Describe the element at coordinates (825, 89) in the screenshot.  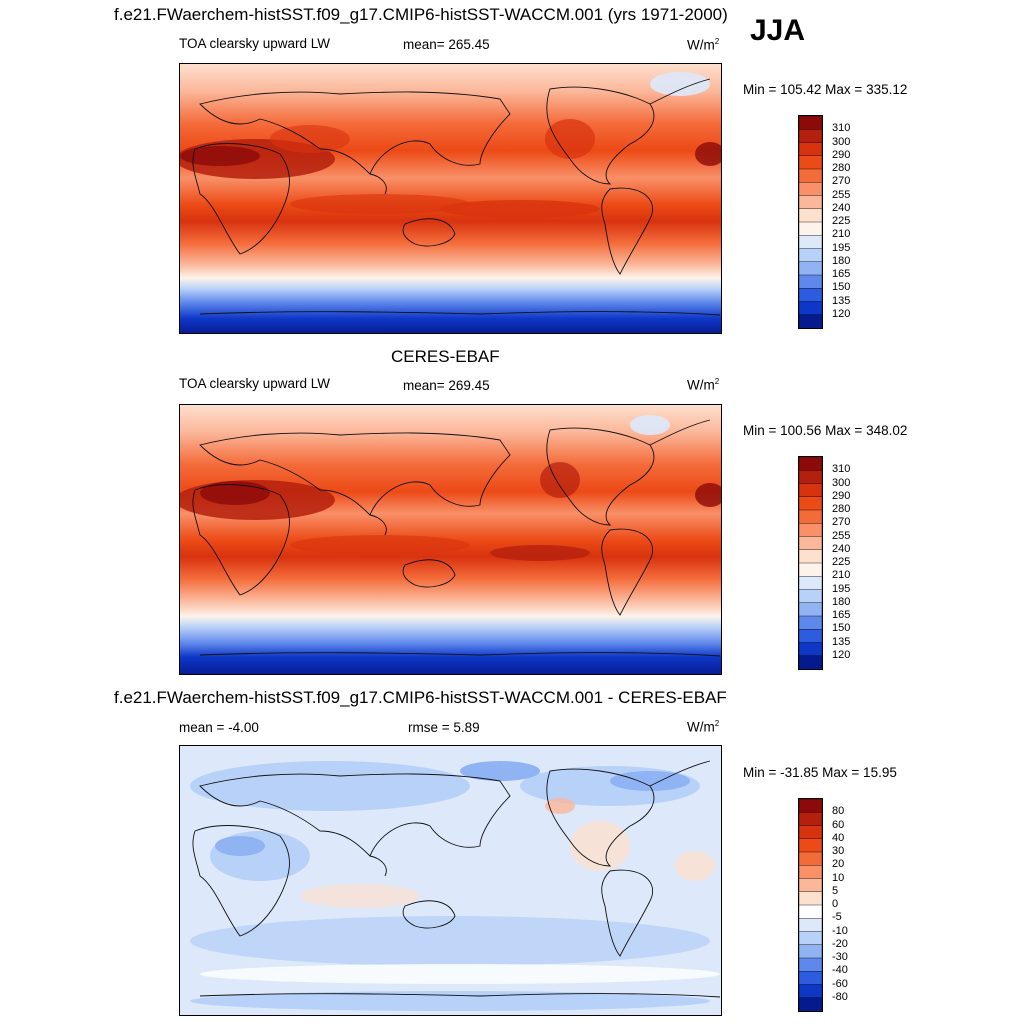
I see `panel1-minmax: Min = 105.42 Max = 335.12` at that location.